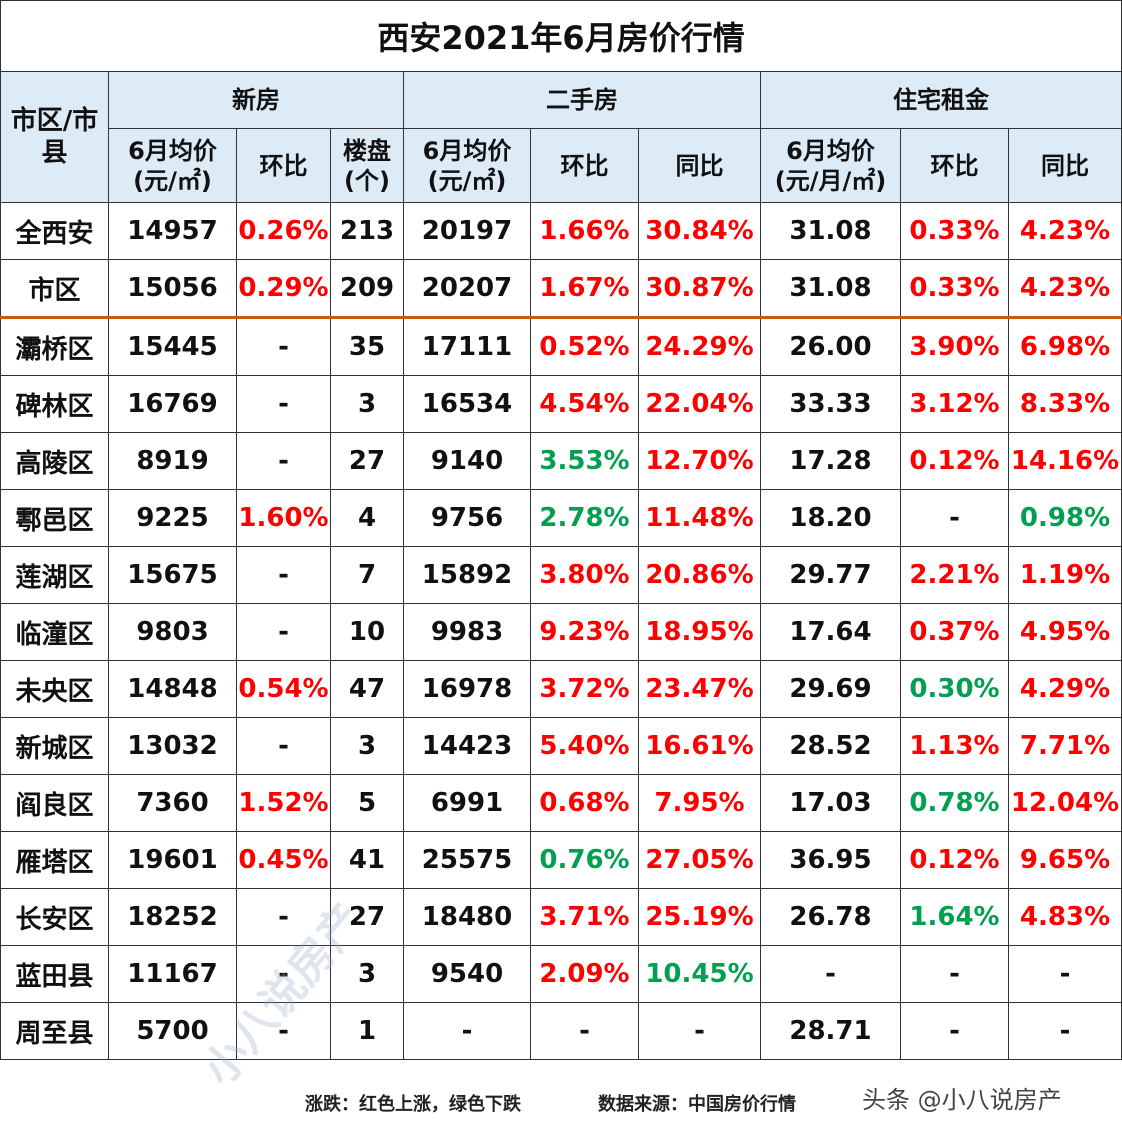 The image size is (1122, 1134). I want to click on value-cell: 17.28, so click(830, 461).